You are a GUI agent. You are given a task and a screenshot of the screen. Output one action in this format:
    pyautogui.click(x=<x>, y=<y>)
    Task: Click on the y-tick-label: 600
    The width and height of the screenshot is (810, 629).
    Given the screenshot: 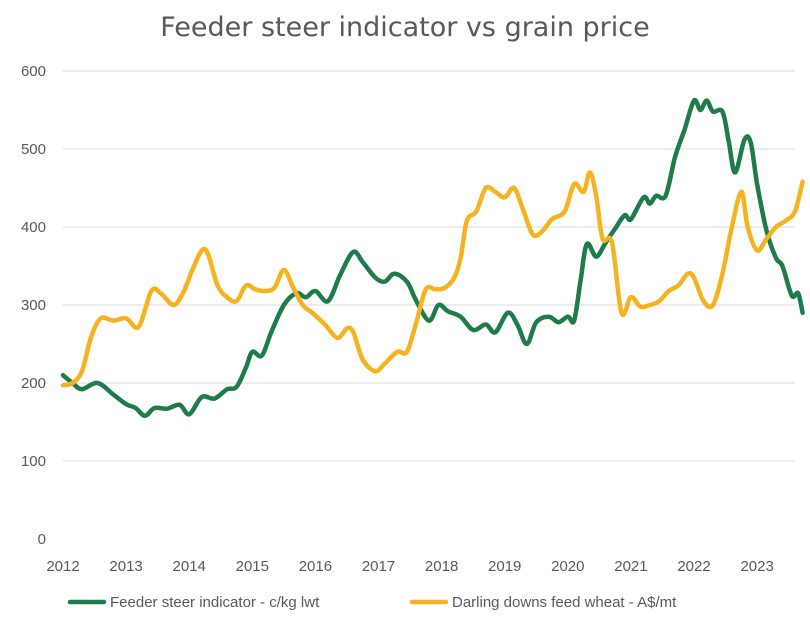 What is the action you would take?
    pyautogui.click(x=33, y=71)
    